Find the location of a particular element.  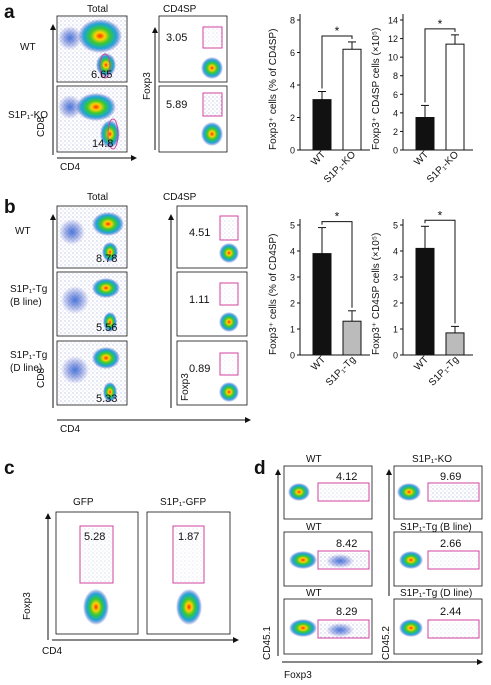

panel-a-cd4sp-value-wt: 3.05 is located at coordinates (176, 38).